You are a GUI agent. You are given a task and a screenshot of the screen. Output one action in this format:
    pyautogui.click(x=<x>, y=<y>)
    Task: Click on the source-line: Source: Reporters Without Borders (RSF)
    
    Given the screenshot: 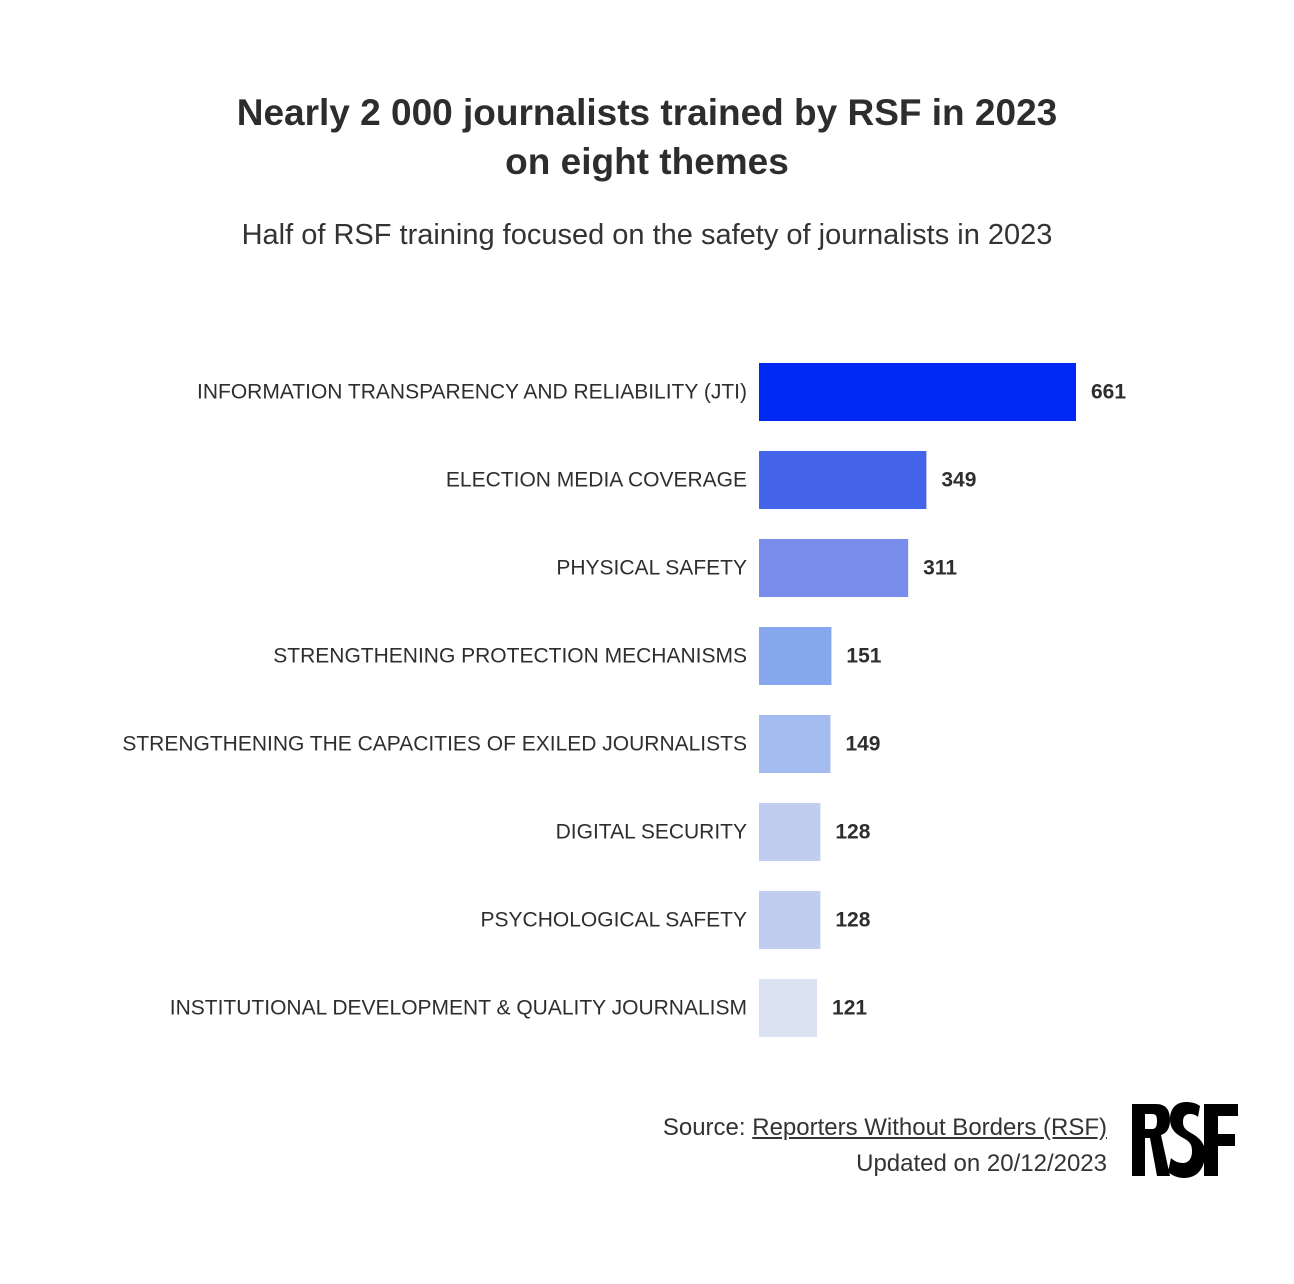 What is the action you would take?
    pyautogui.click(x=885, y=1128)
    